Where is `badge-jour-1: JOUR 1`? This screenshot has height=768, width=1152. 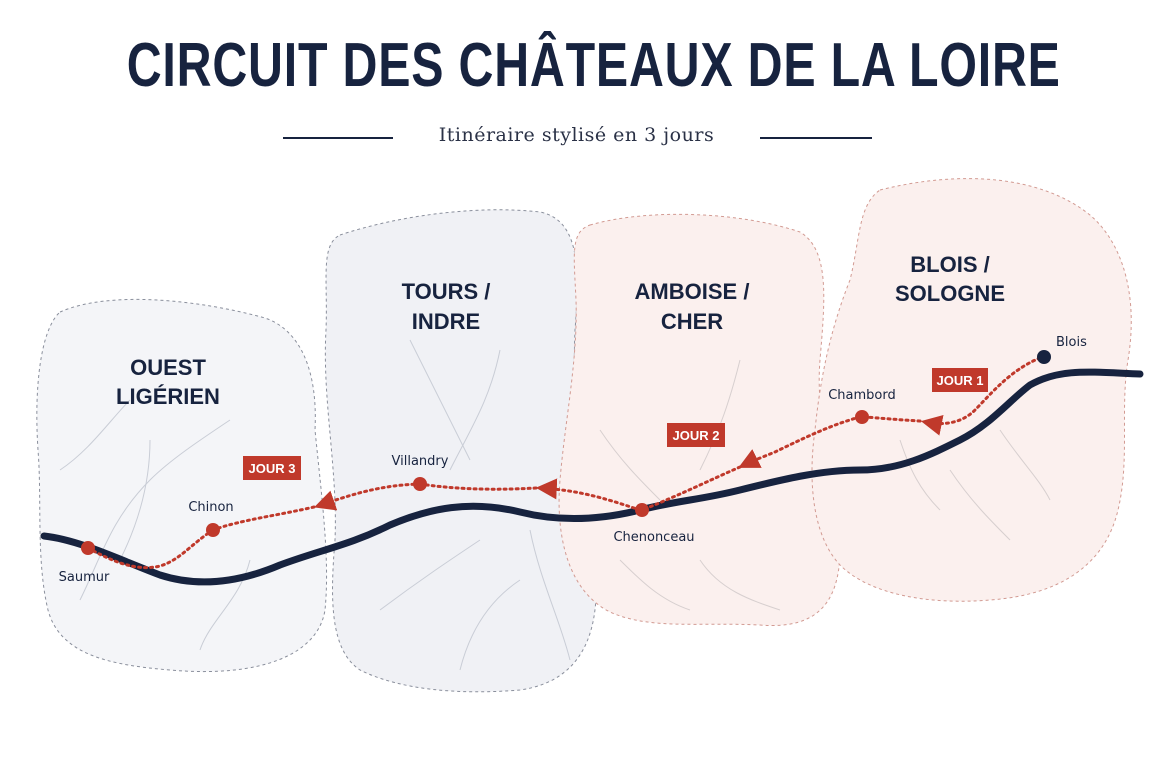 badge-jour-1: JOUR 1 is located at coordinates (960, 380).